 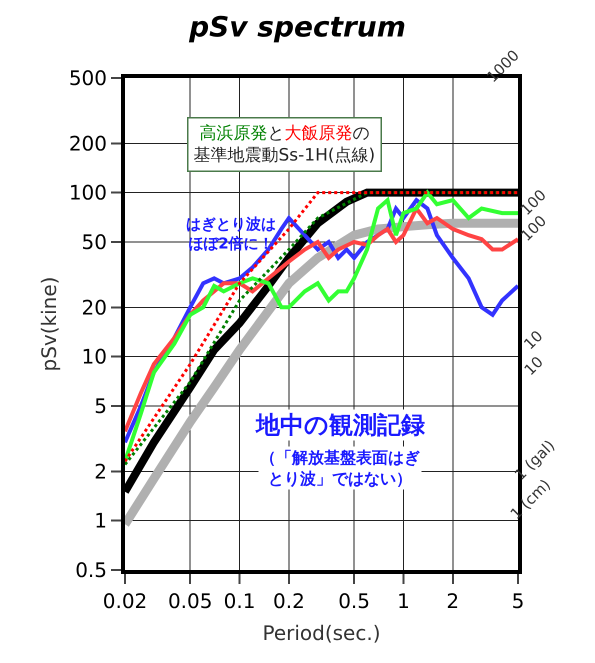 I want to click on annotation: 基準地震動Ss-1H(点線), so click(x=285, y=156).